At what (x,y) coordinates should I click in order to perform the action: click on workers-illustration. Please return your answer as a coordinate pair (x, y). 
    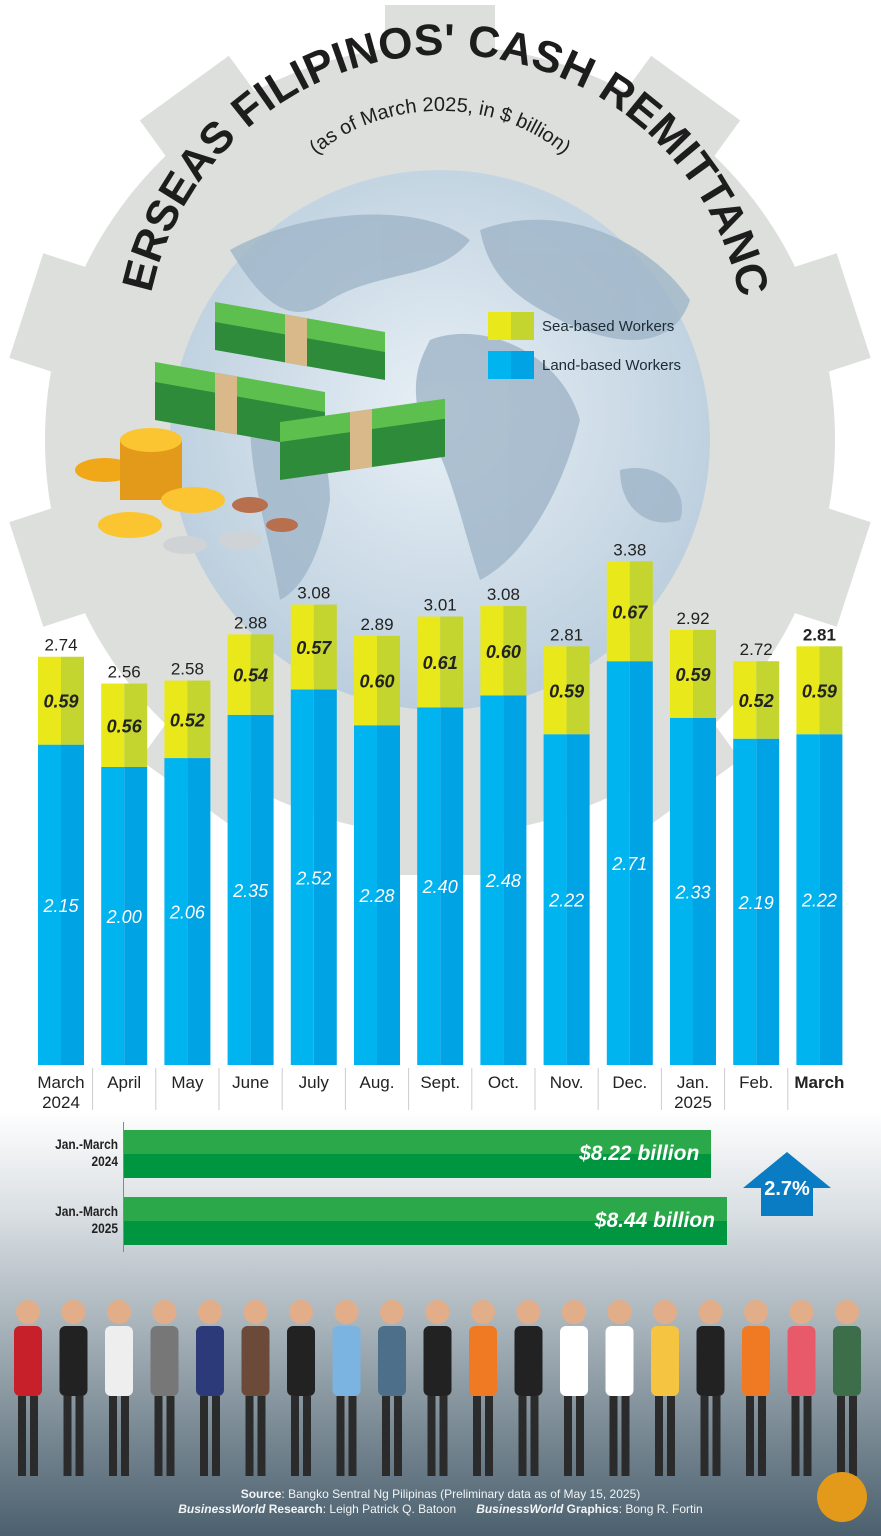
    Looking at the image, I should click on (437, 1388).